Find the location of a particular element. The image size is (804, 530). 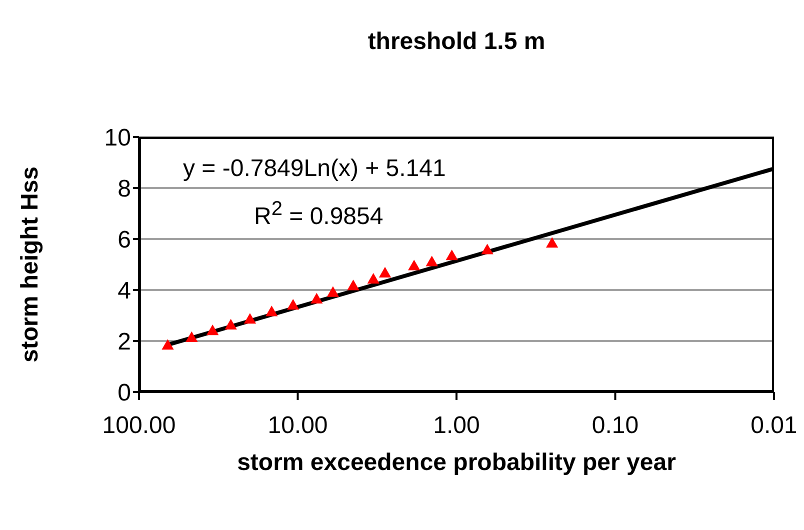

y-tick-label: 0 is located at coordinates (124, 393).